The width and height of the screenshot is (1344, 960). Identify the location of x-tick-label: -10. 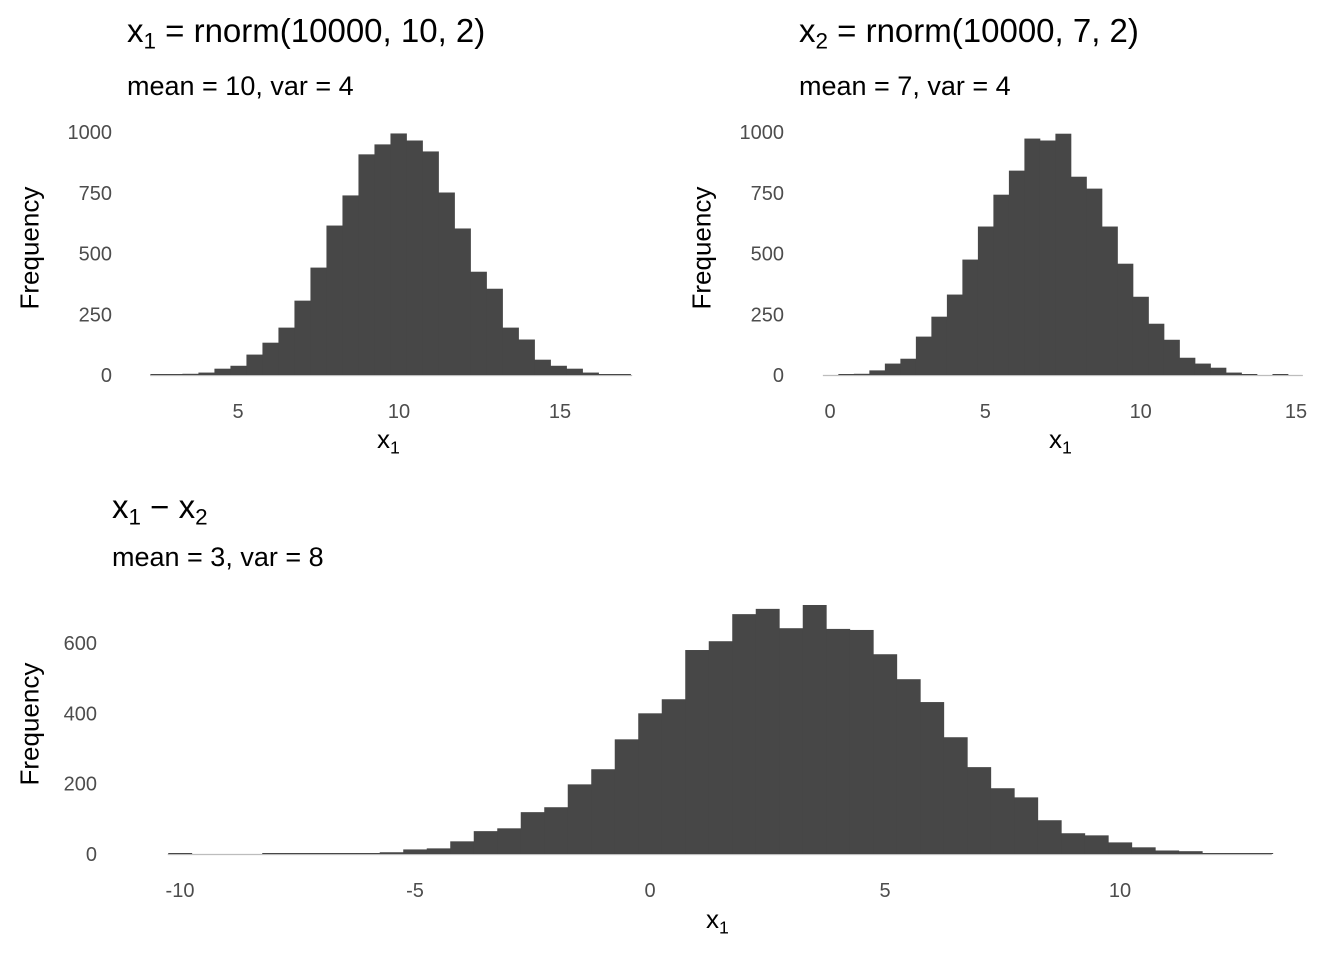
(180, 891).